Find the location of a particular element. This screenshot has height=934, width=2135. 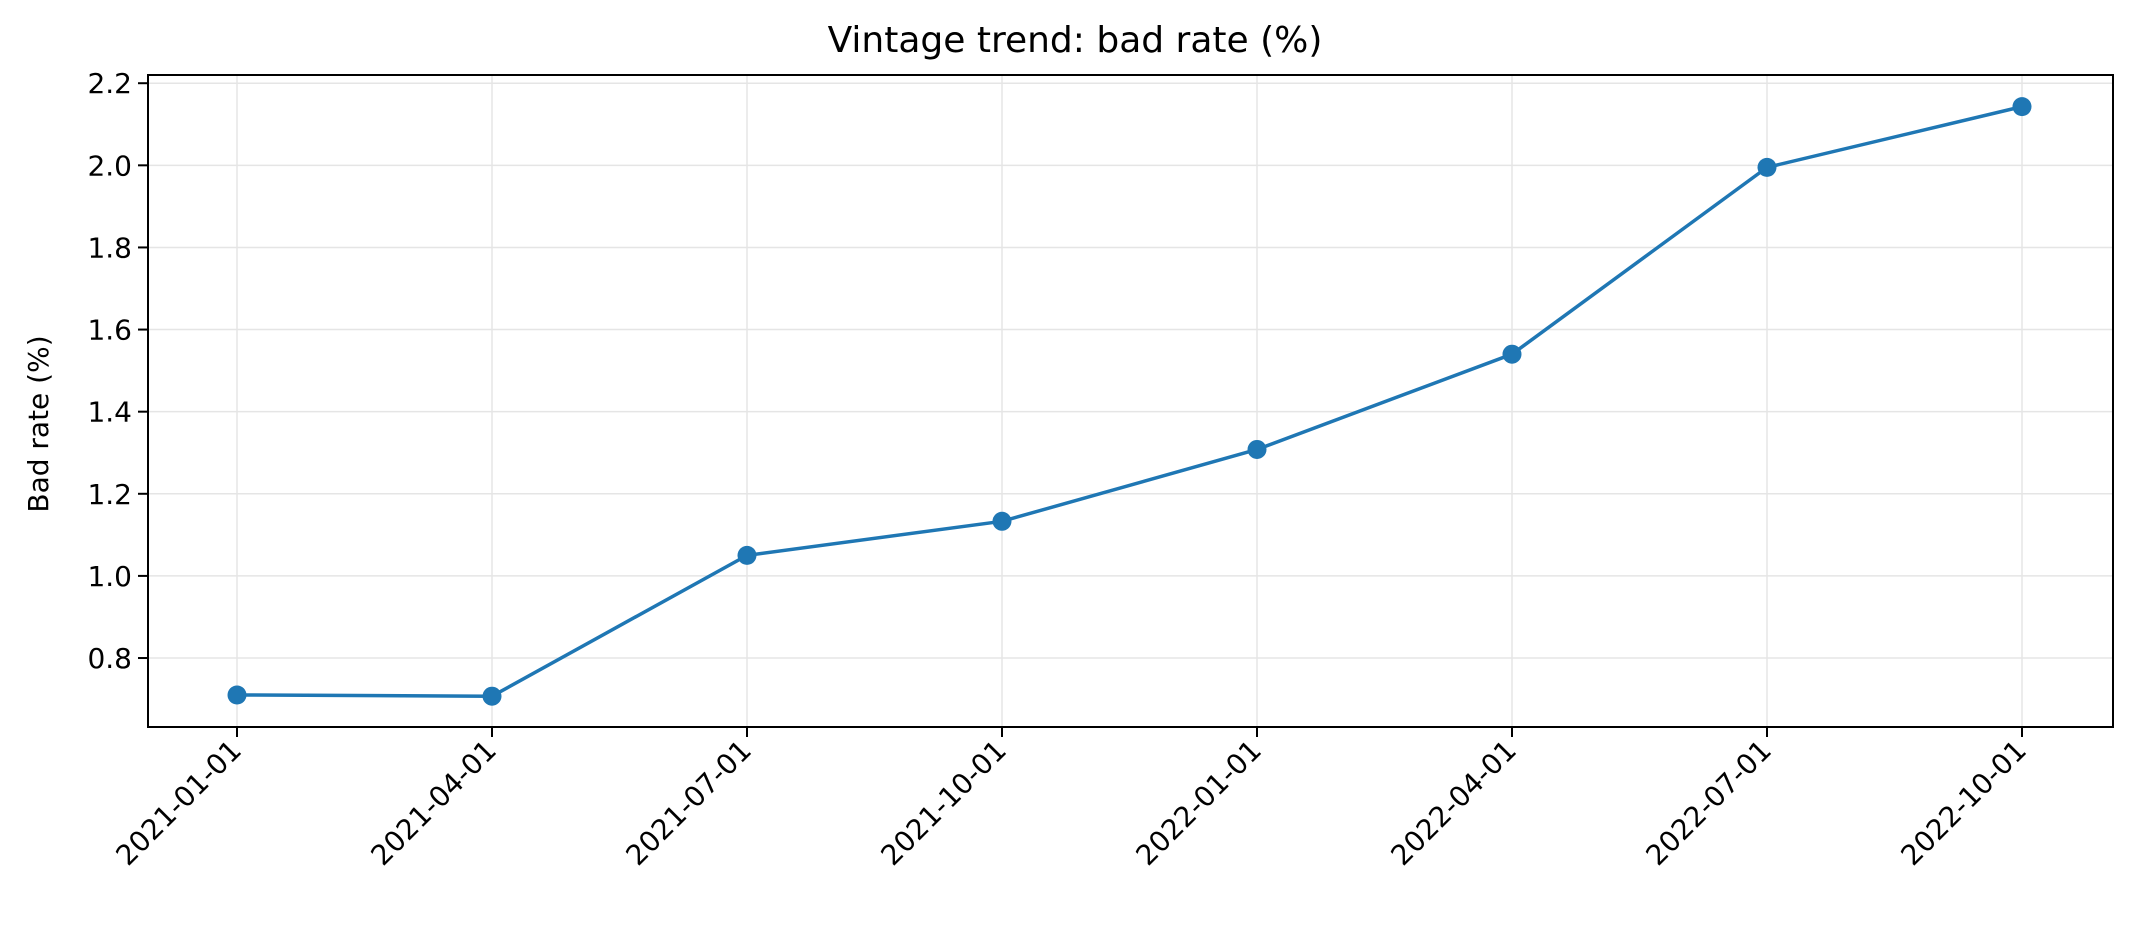

y-tick-label: 1.8 is located at coordinates (109, 247).